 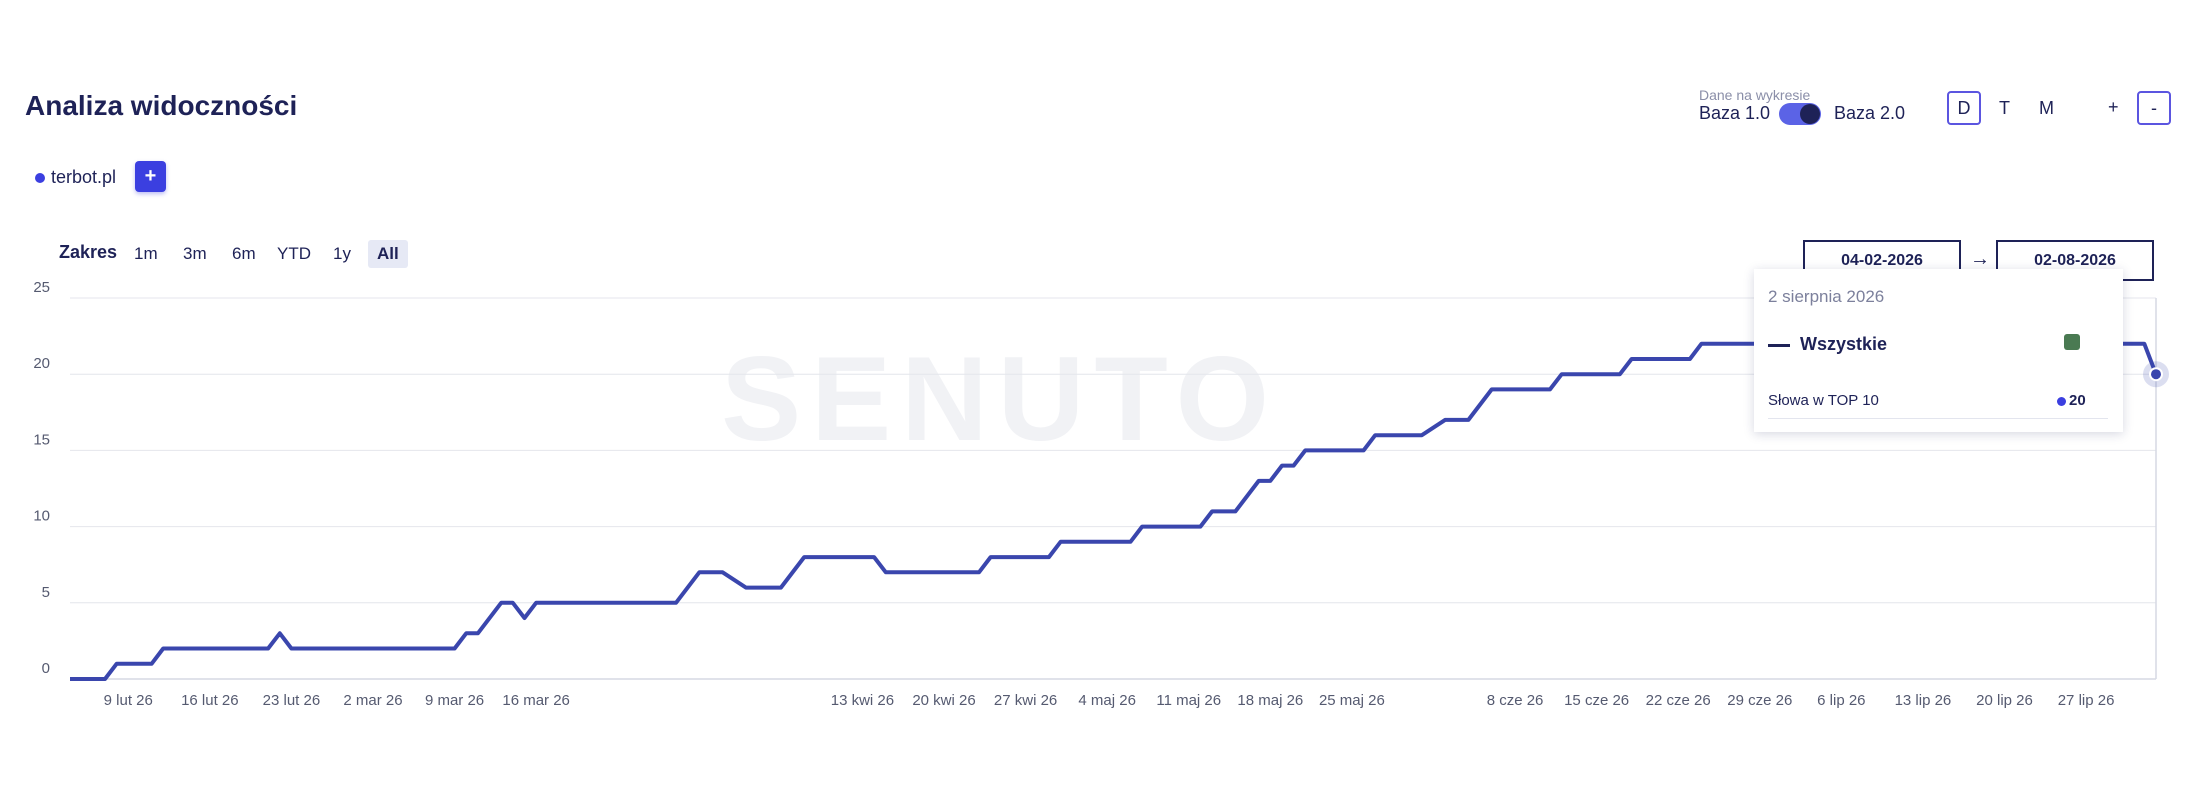 What do you see at coordinates (1938, 418) in the screenshot?
I see `tooltip-divider` at bounding box center [1938, 418].